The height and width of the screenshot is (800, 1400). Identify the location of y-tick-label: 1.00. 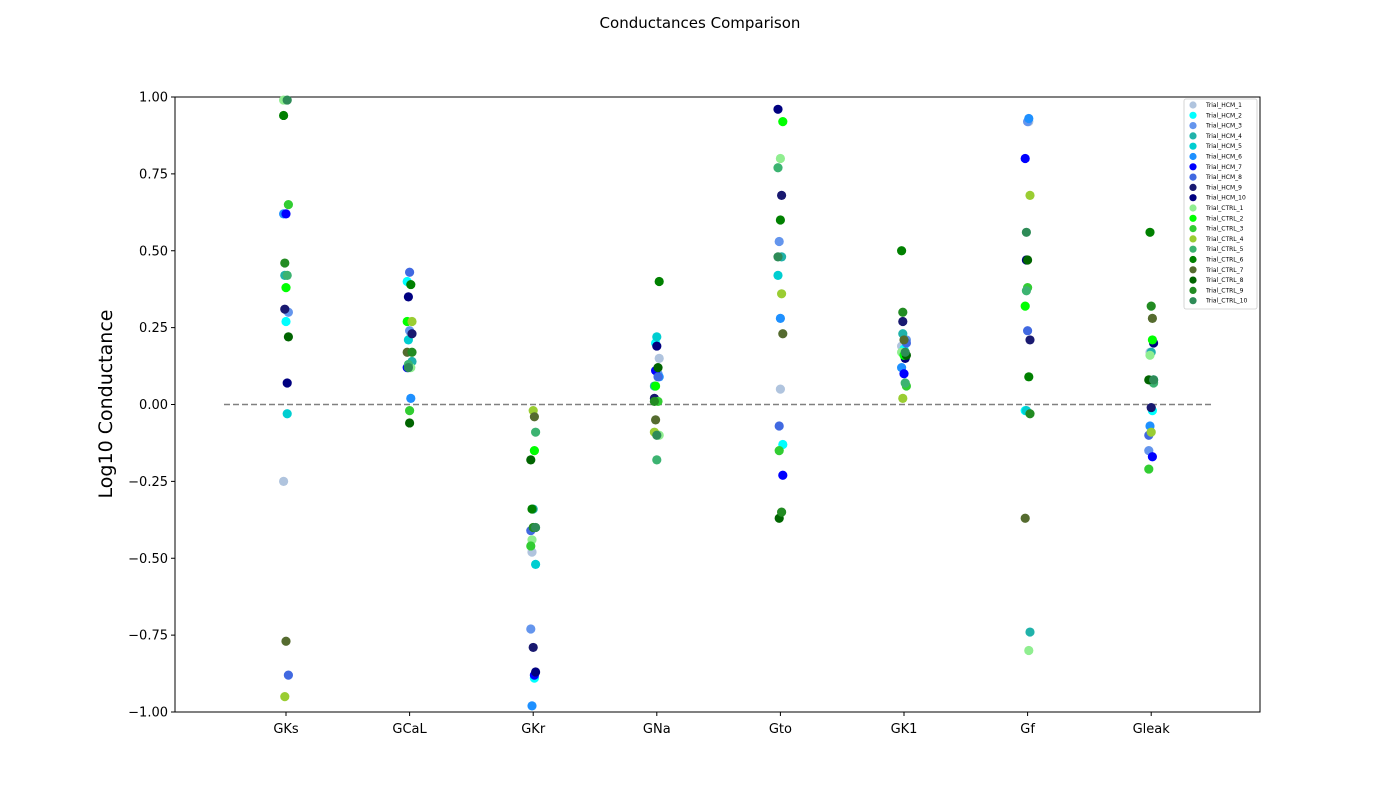
(153, 98).